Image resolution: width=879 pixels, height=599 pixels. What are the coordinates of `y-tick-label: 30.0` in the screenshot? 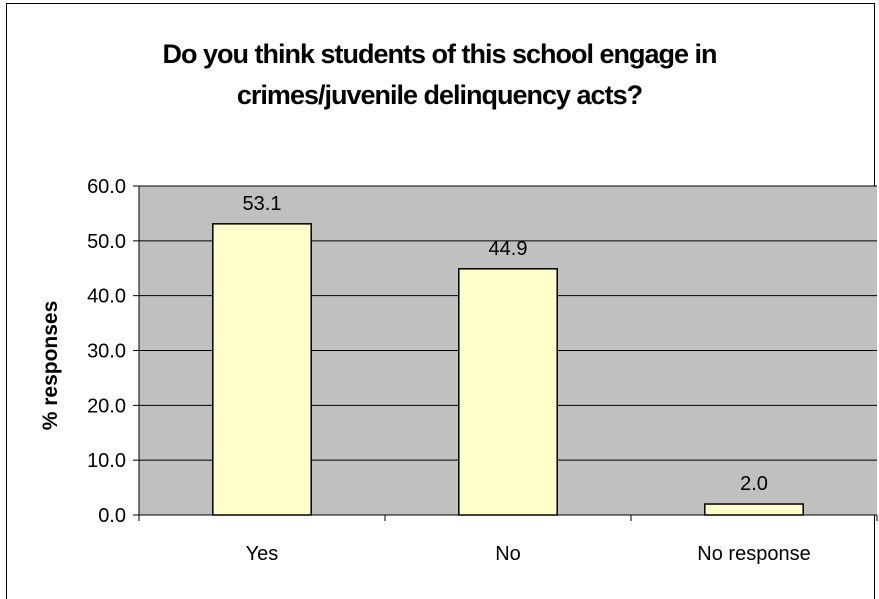 It's located at (106, 352).